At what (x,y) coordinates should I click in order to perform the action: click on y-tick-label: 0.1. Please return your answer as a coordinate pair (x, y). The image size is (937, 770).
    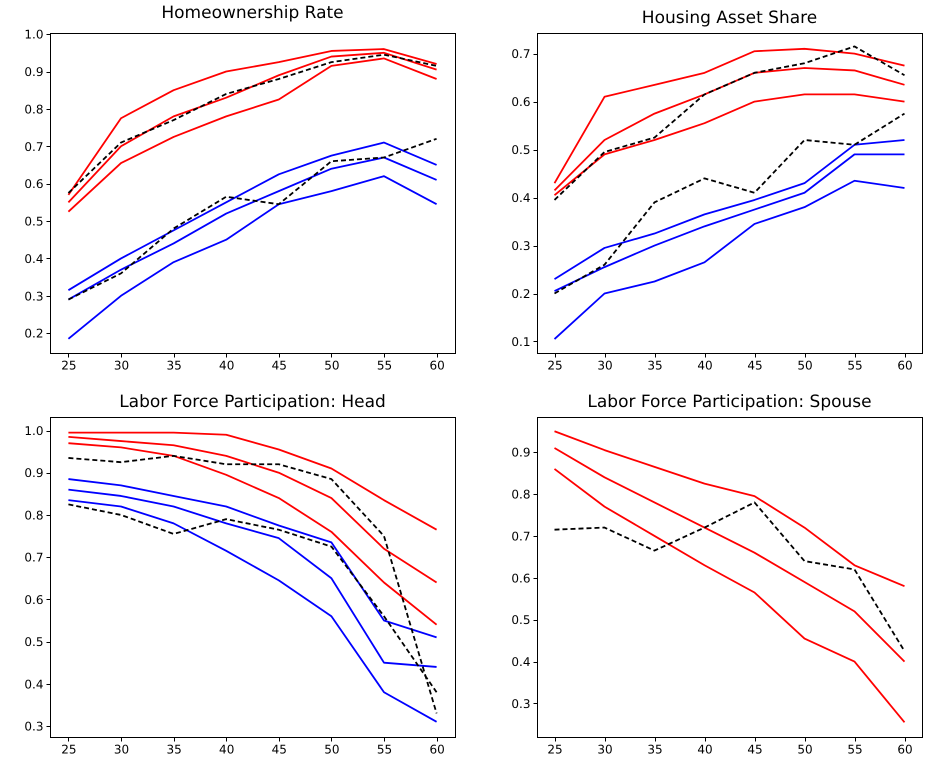
    Looking at the image, I should click on (520, 341).